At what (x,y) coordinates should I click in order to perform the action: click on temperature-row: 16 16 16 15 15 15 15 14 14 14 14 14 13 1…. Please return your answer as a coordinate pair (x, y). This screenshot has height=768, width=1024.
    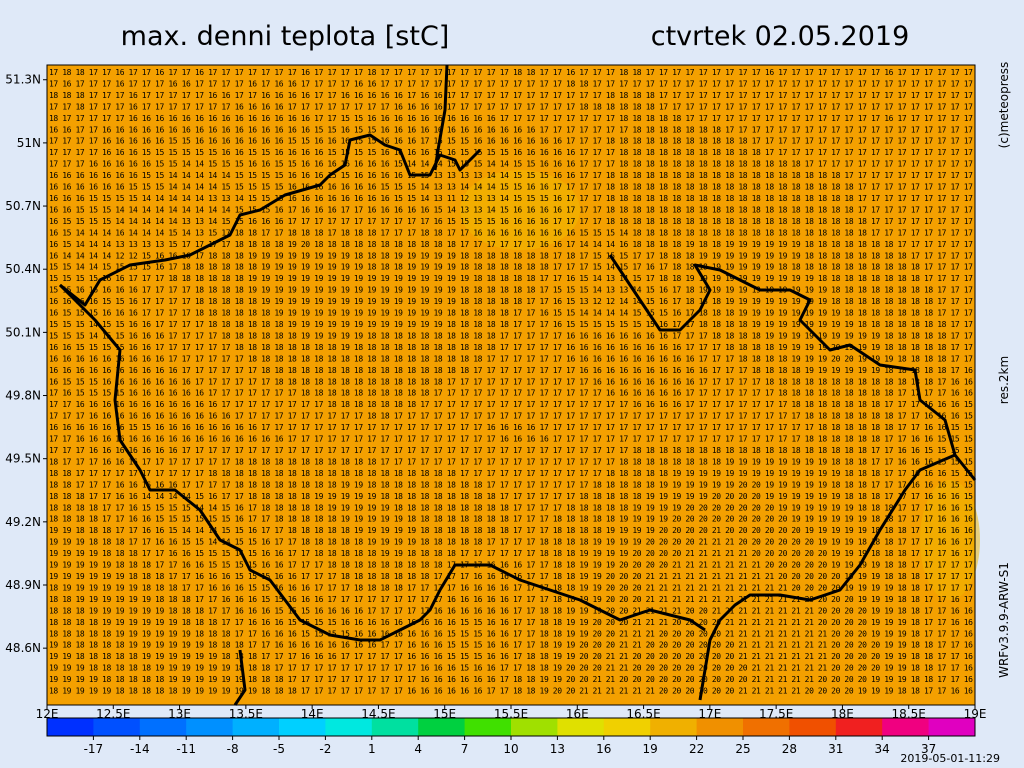
    Looking at the image, I should click on (511, 198).